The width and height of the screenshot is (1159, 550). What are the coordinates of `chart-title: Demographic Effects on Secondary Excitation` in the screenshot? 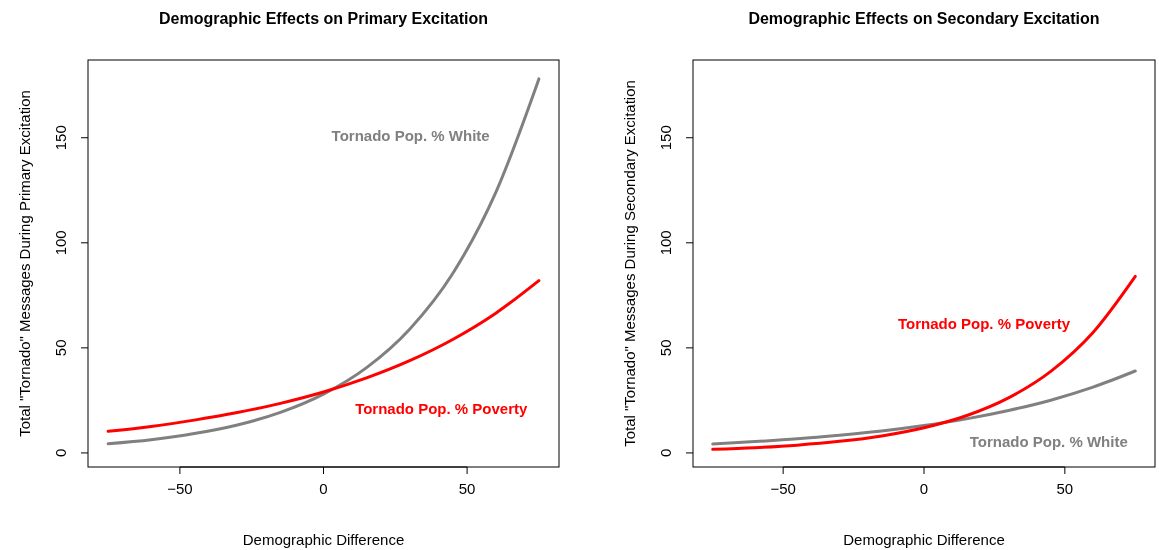 It's located at (924, 18).